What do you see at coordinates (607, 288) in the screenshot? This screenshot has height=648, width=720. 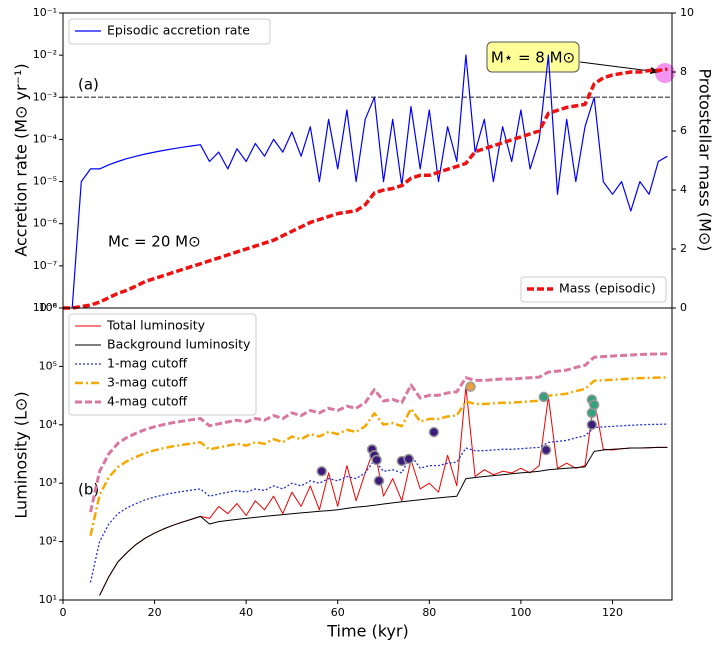 I see `legend-label: Mass (episodic)` at bounding box center [607, 288].